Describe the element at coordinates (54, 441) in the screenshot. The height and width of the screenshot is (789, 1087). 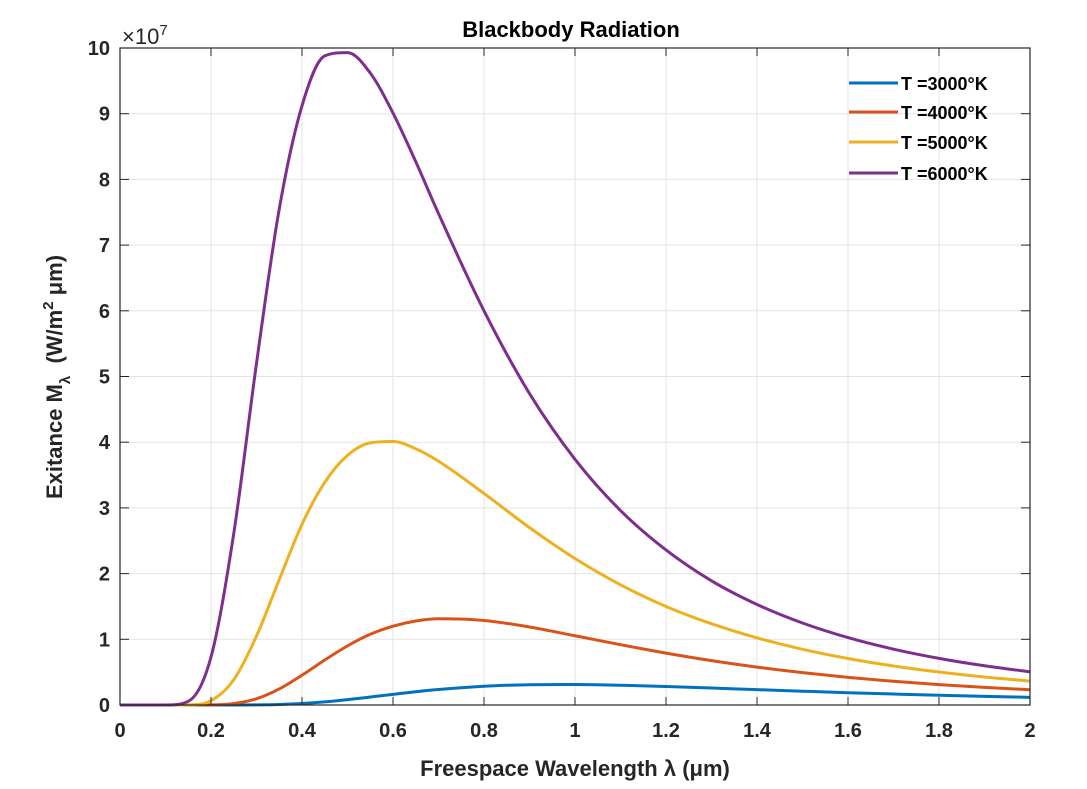
I see `y-label-main: Exitance M` at that location.